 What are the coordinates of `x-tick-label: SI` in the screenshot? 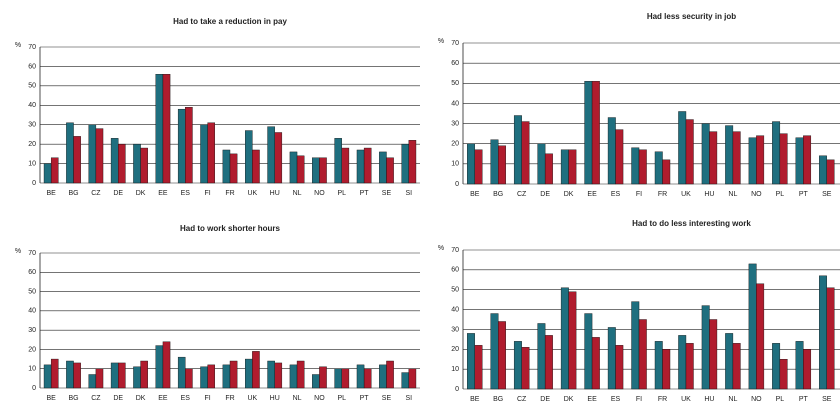 It's located at (409, 398).